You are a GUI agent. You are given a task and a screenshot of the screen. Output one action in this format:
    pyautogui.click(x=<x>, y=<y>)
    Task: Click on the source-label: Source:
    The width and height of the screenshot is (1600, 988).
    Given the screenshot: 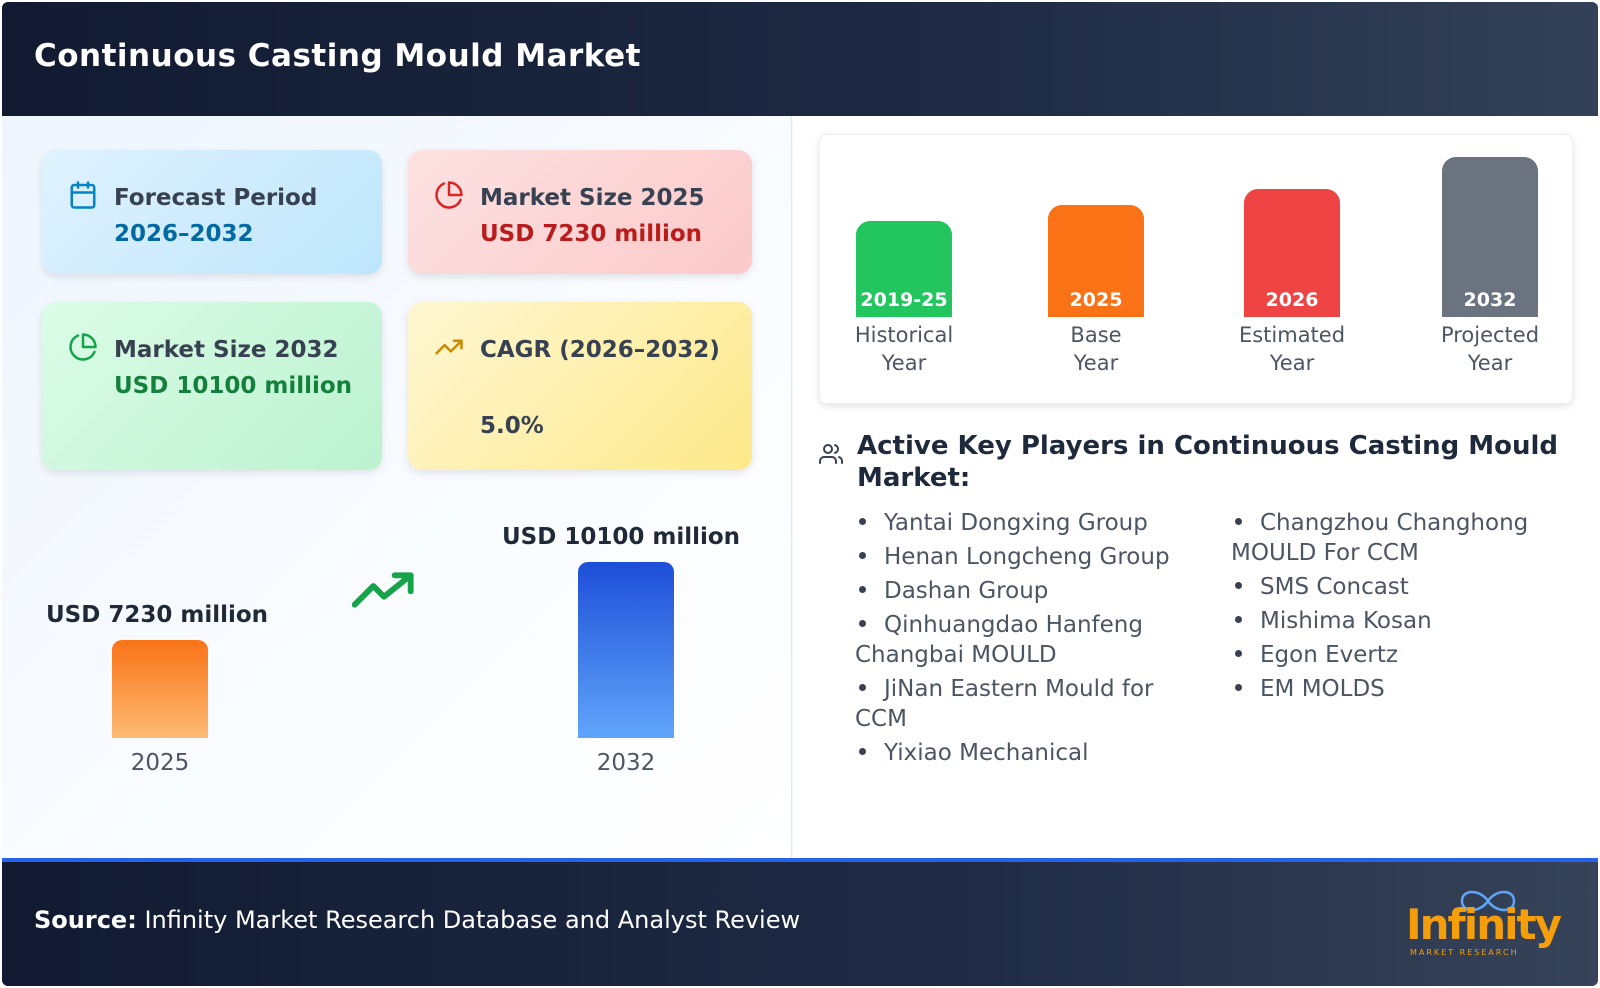 What is the action you would take?
    pyautogui.click(x=85, y=920)
    